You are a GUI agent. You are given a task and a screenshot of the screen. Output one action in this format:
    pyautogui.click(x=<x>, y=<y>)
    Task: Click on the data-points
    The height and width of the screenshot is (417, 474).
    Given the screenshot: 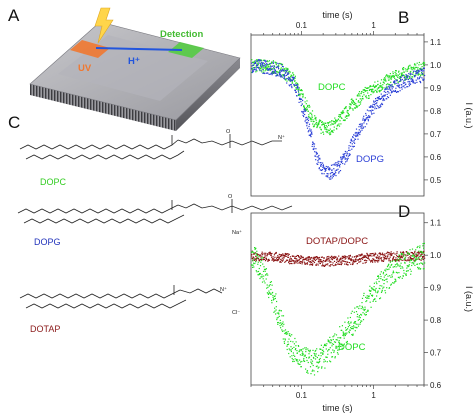 What is the action you would take?
    pyautogui.click(x=338, y=119)
    